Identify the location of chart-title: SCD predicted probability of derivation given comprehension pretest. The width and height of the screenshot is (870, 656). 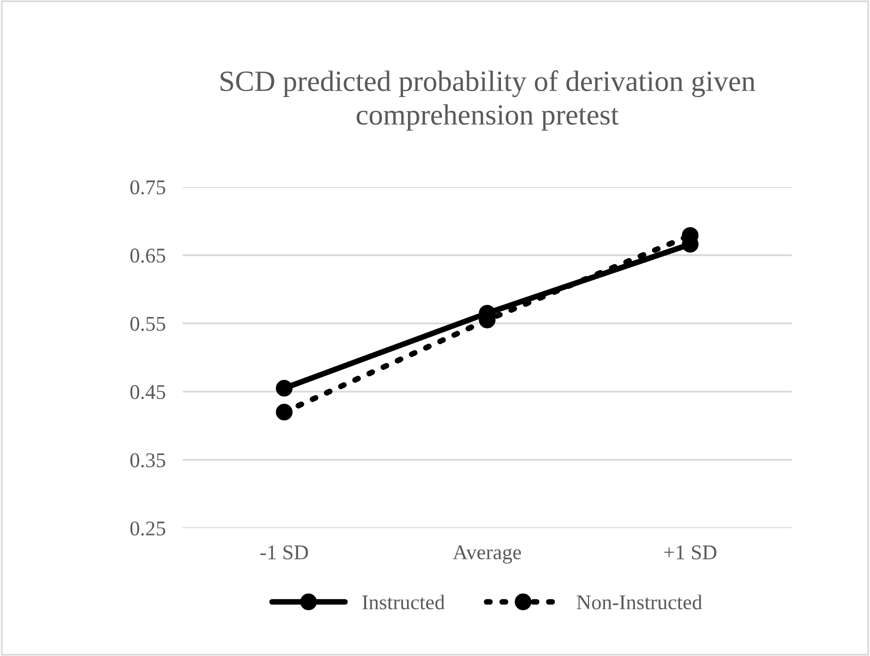
(488, 100).